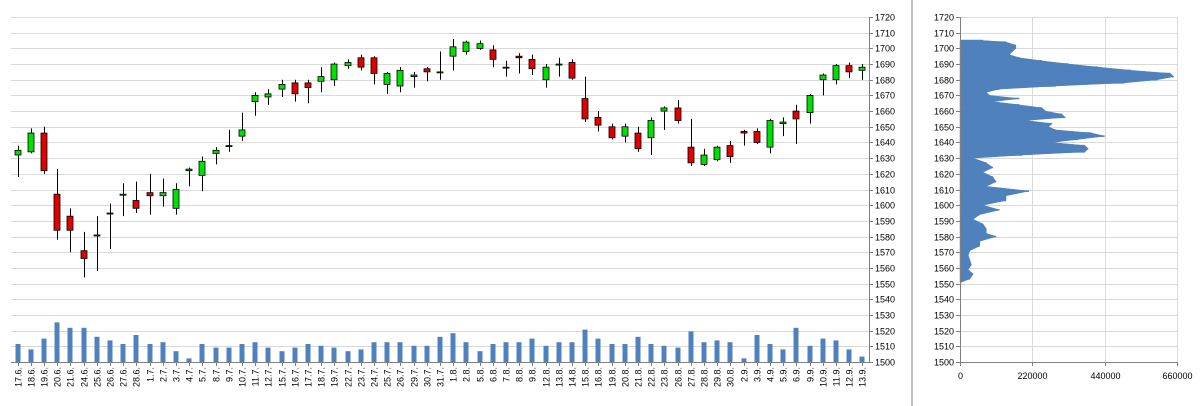  Describe the element at coordinates (944, 347) in the screenshot. I see `profile-price-tick-label: 1510` at that location.